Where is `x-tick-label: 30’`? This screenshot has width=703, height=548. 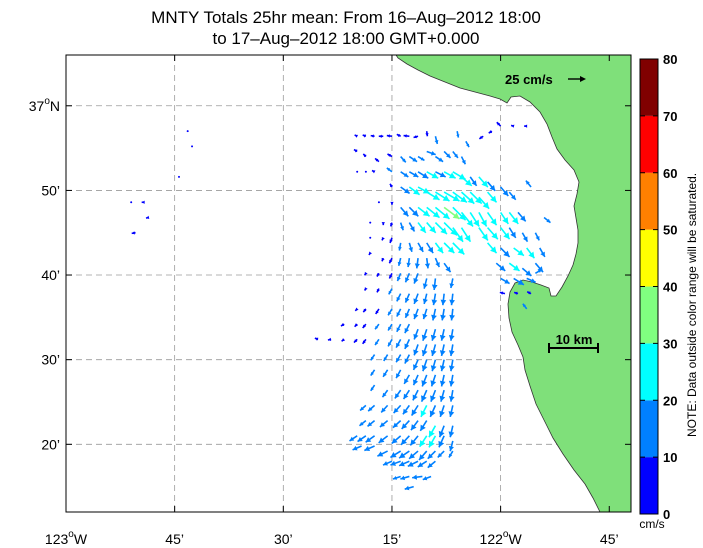 x-tick-label: 30’ is located at coordinates (283, 539).